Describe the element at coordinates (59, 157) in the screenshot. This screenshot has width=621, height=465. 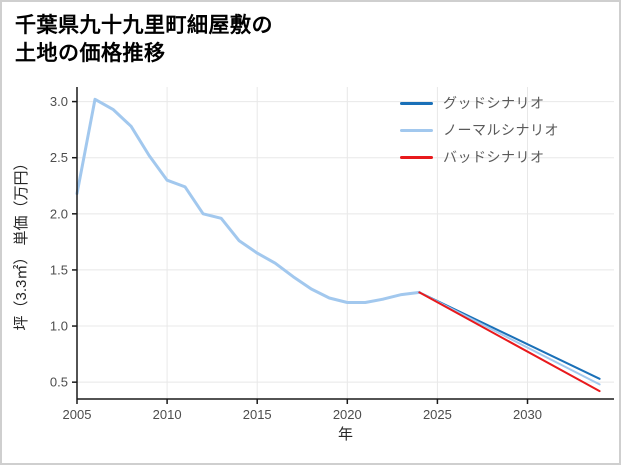
I see `y-tick-label: 2.5` at that location.